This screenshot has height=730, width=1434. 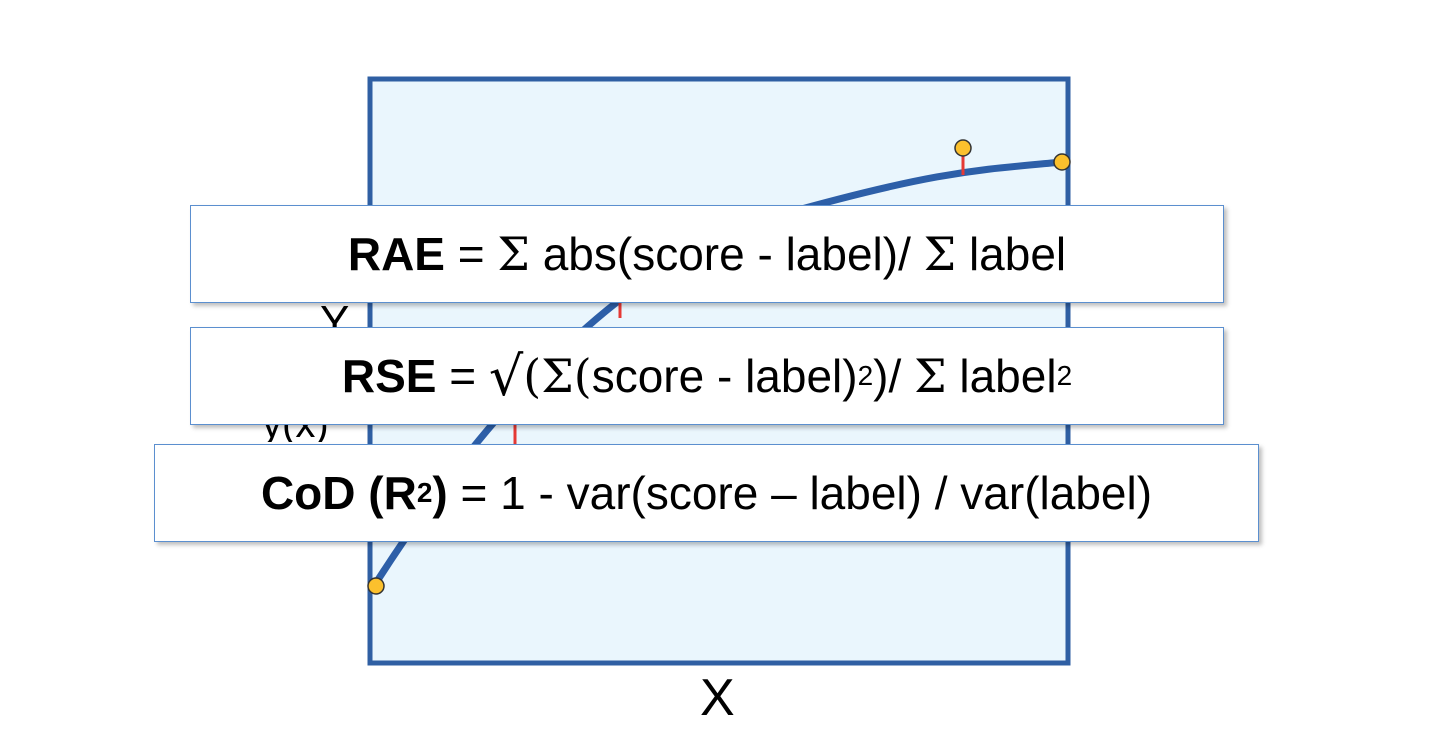 What do you see at coordinates (338, 493) in the screenshot?
I see `cod-name: CoD (R` at bounding box center [338, 493].